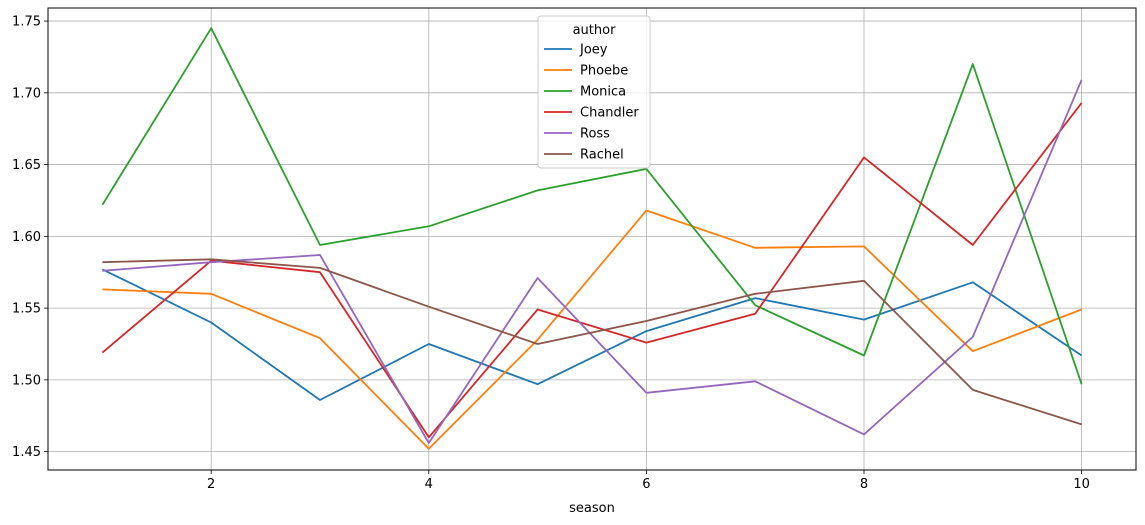 This screenshot has height=525, width=1145. I want to click on x-axis-label: season, so click(592, 508).